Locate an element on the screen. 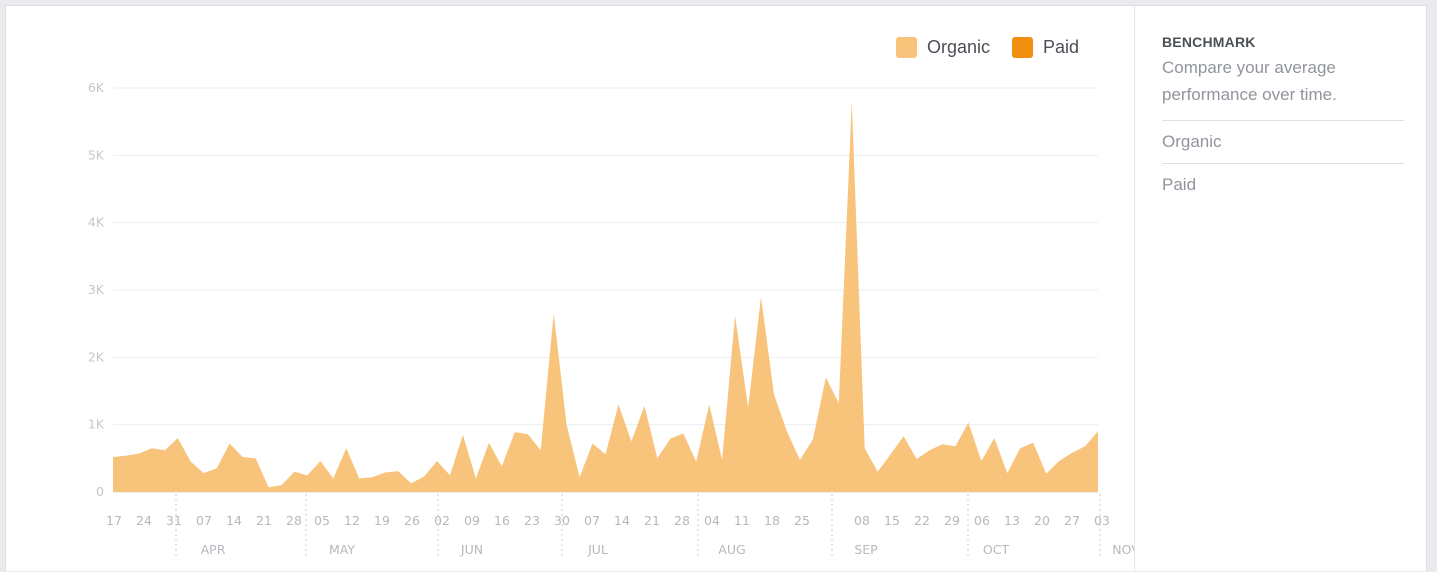 The image size is (1437, 572). x-tick-label: 23 is located at coordinates (532, 520).